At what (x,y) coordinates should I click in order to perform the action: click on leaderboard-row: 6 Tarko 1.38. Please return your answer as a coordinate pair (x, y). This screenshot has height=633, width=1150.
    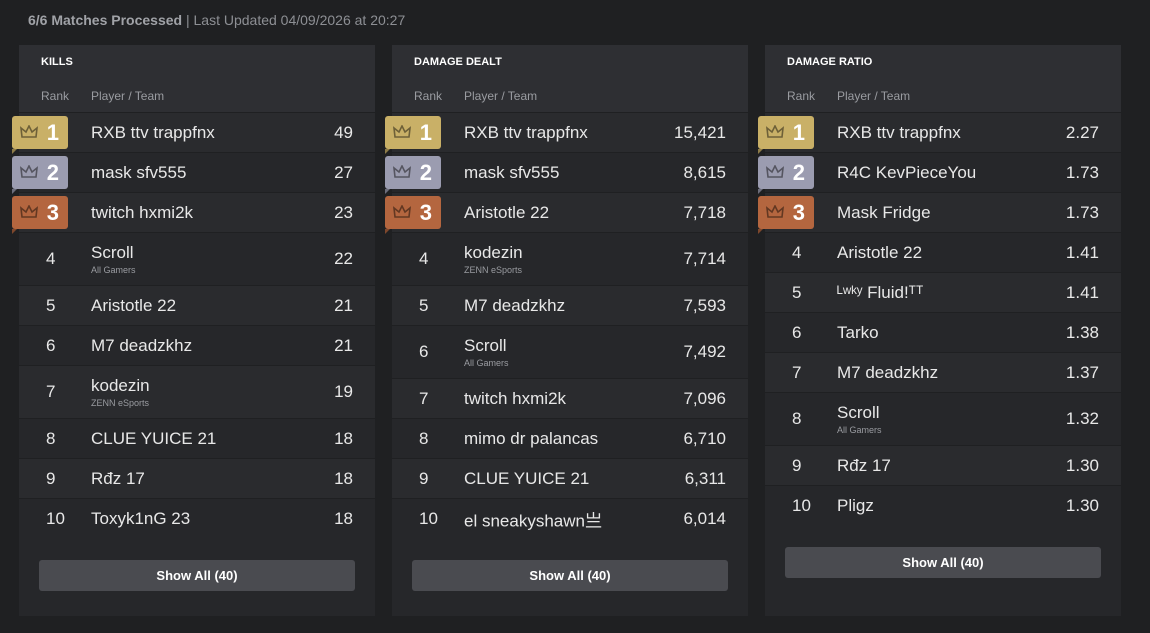
    Looking at the image, I should click on (943, 332).